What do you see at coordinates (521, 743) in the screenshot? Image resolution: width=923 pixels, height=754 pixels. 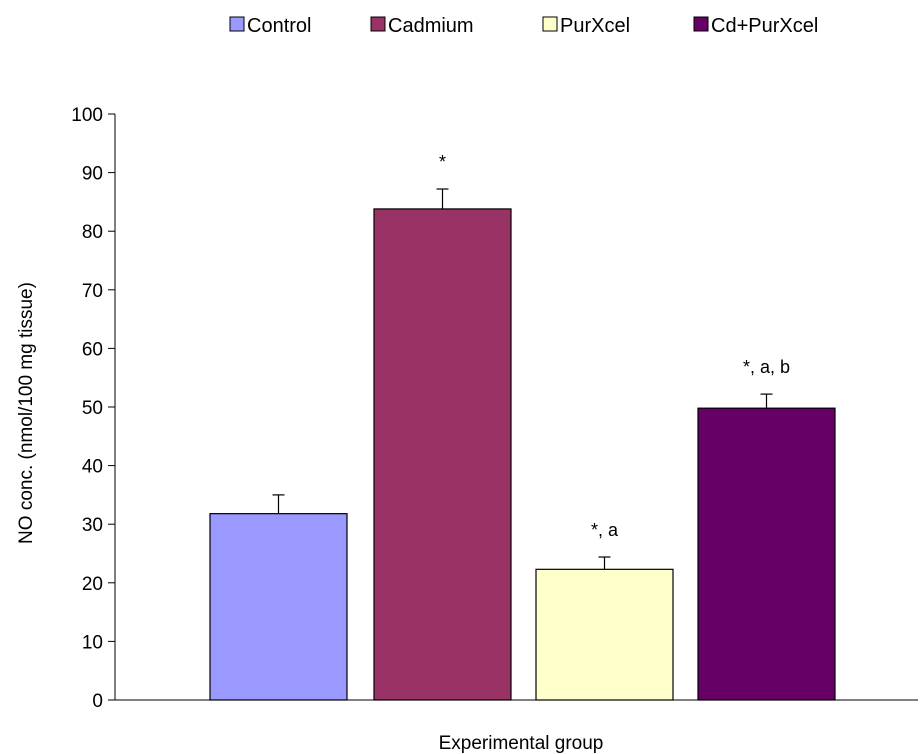 I see `x-axis-title: Experimental group` at bounding box center [521, 743].